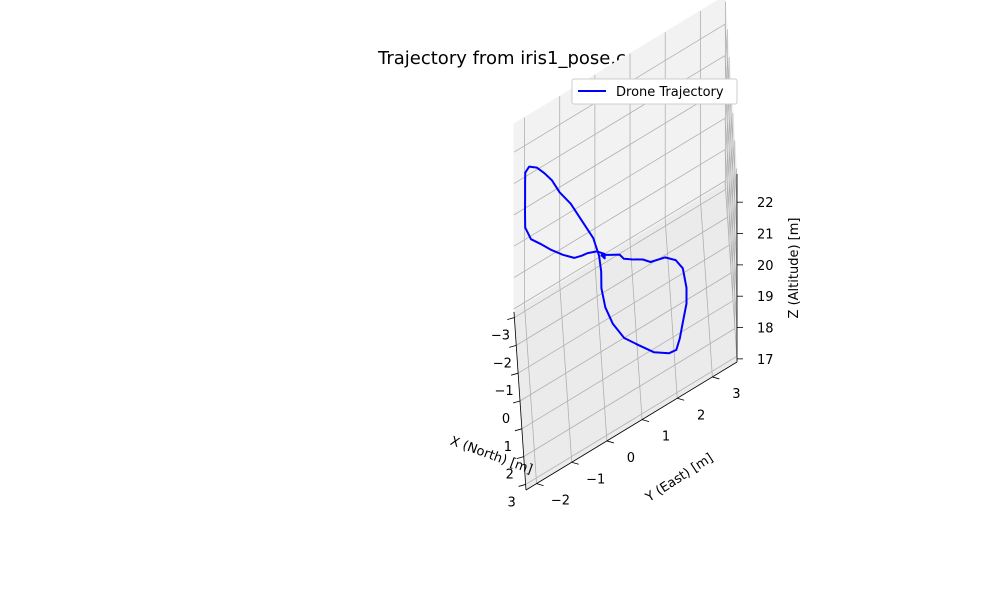 The width and height of the screenshot is (1000, 600). What do you see at coordinates (500, 336) in the screenshot?
I see `x-tick-label: −3` at bounding box center [500, 336].